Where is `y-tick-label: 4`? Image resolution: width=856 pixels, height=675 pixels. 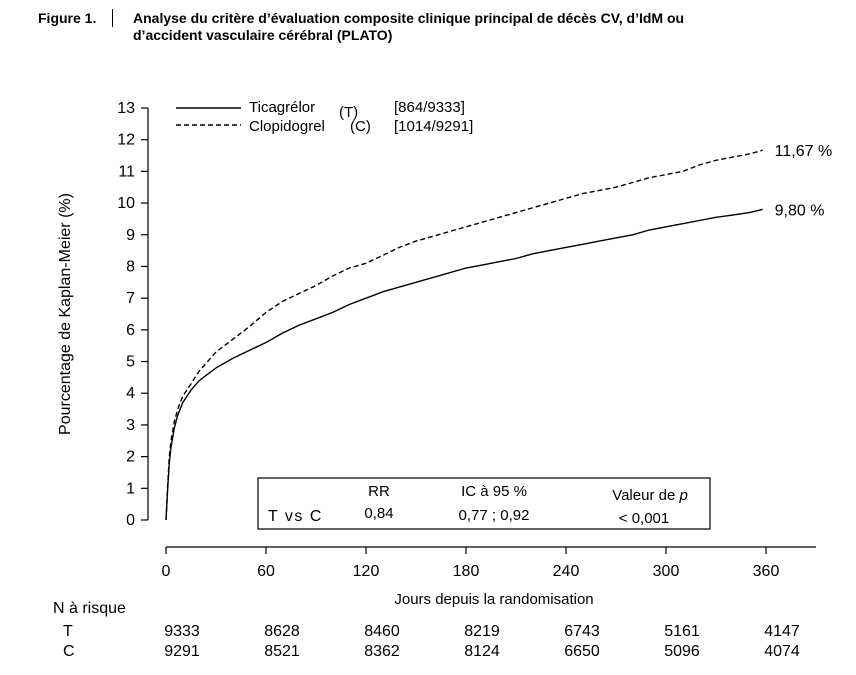
y-tick-label: 4 is located at coordinates (130, 393).